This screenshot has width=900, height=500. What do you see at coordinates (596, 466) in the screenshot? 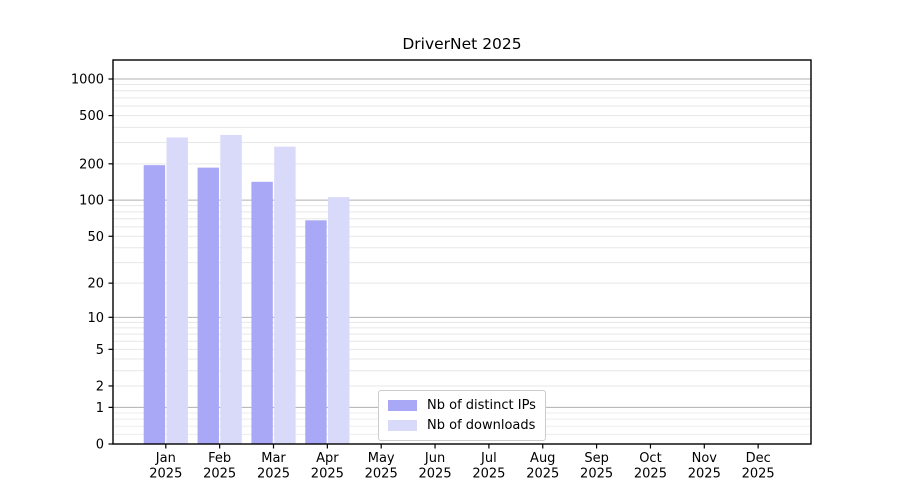
I see `x-tick-label-sep: Sep 2025` at bounding box center [596, 466].